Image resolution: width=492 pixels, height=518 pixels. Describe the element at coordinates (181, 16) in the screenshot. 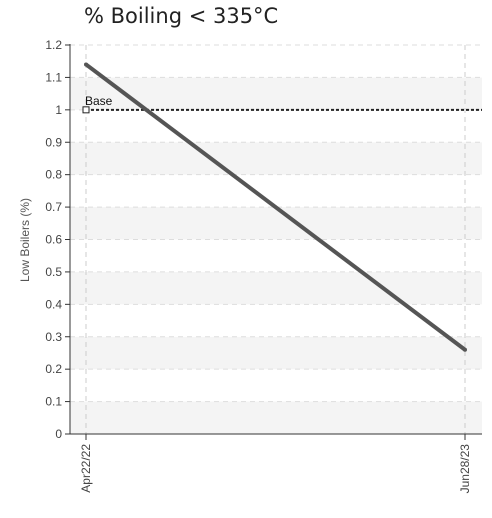

I see `chart-title: % Boiling < 335°C` at that location.